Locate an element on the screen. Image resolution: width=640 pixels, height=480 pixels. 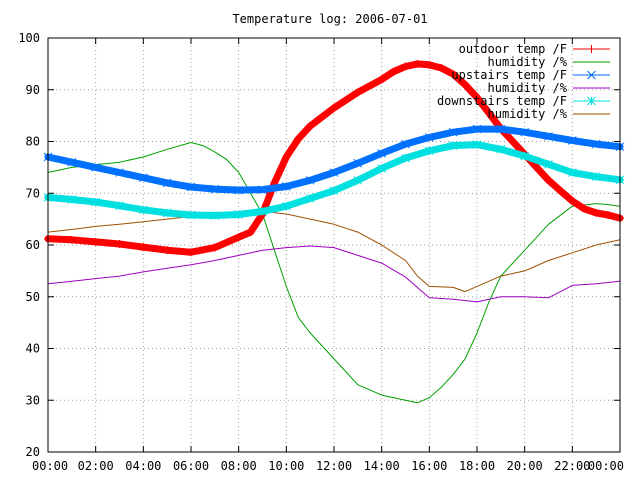
y-tick-label: 30 is located at coordinates (33, 400).